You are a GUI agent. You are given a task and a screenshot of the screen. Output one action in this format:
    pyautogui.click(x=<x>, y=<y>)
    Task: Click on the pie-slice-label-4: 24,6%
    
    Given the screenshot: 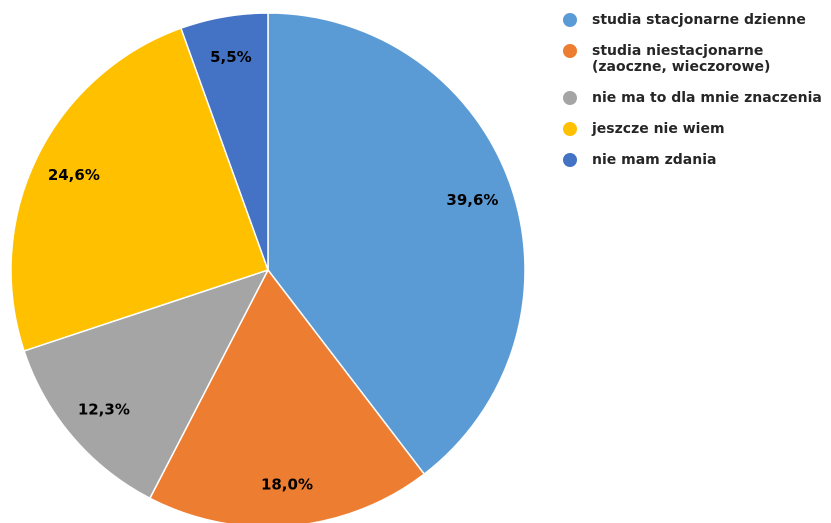 What is the action you would take?
    pyautogui.click(x=74, y=175)
    